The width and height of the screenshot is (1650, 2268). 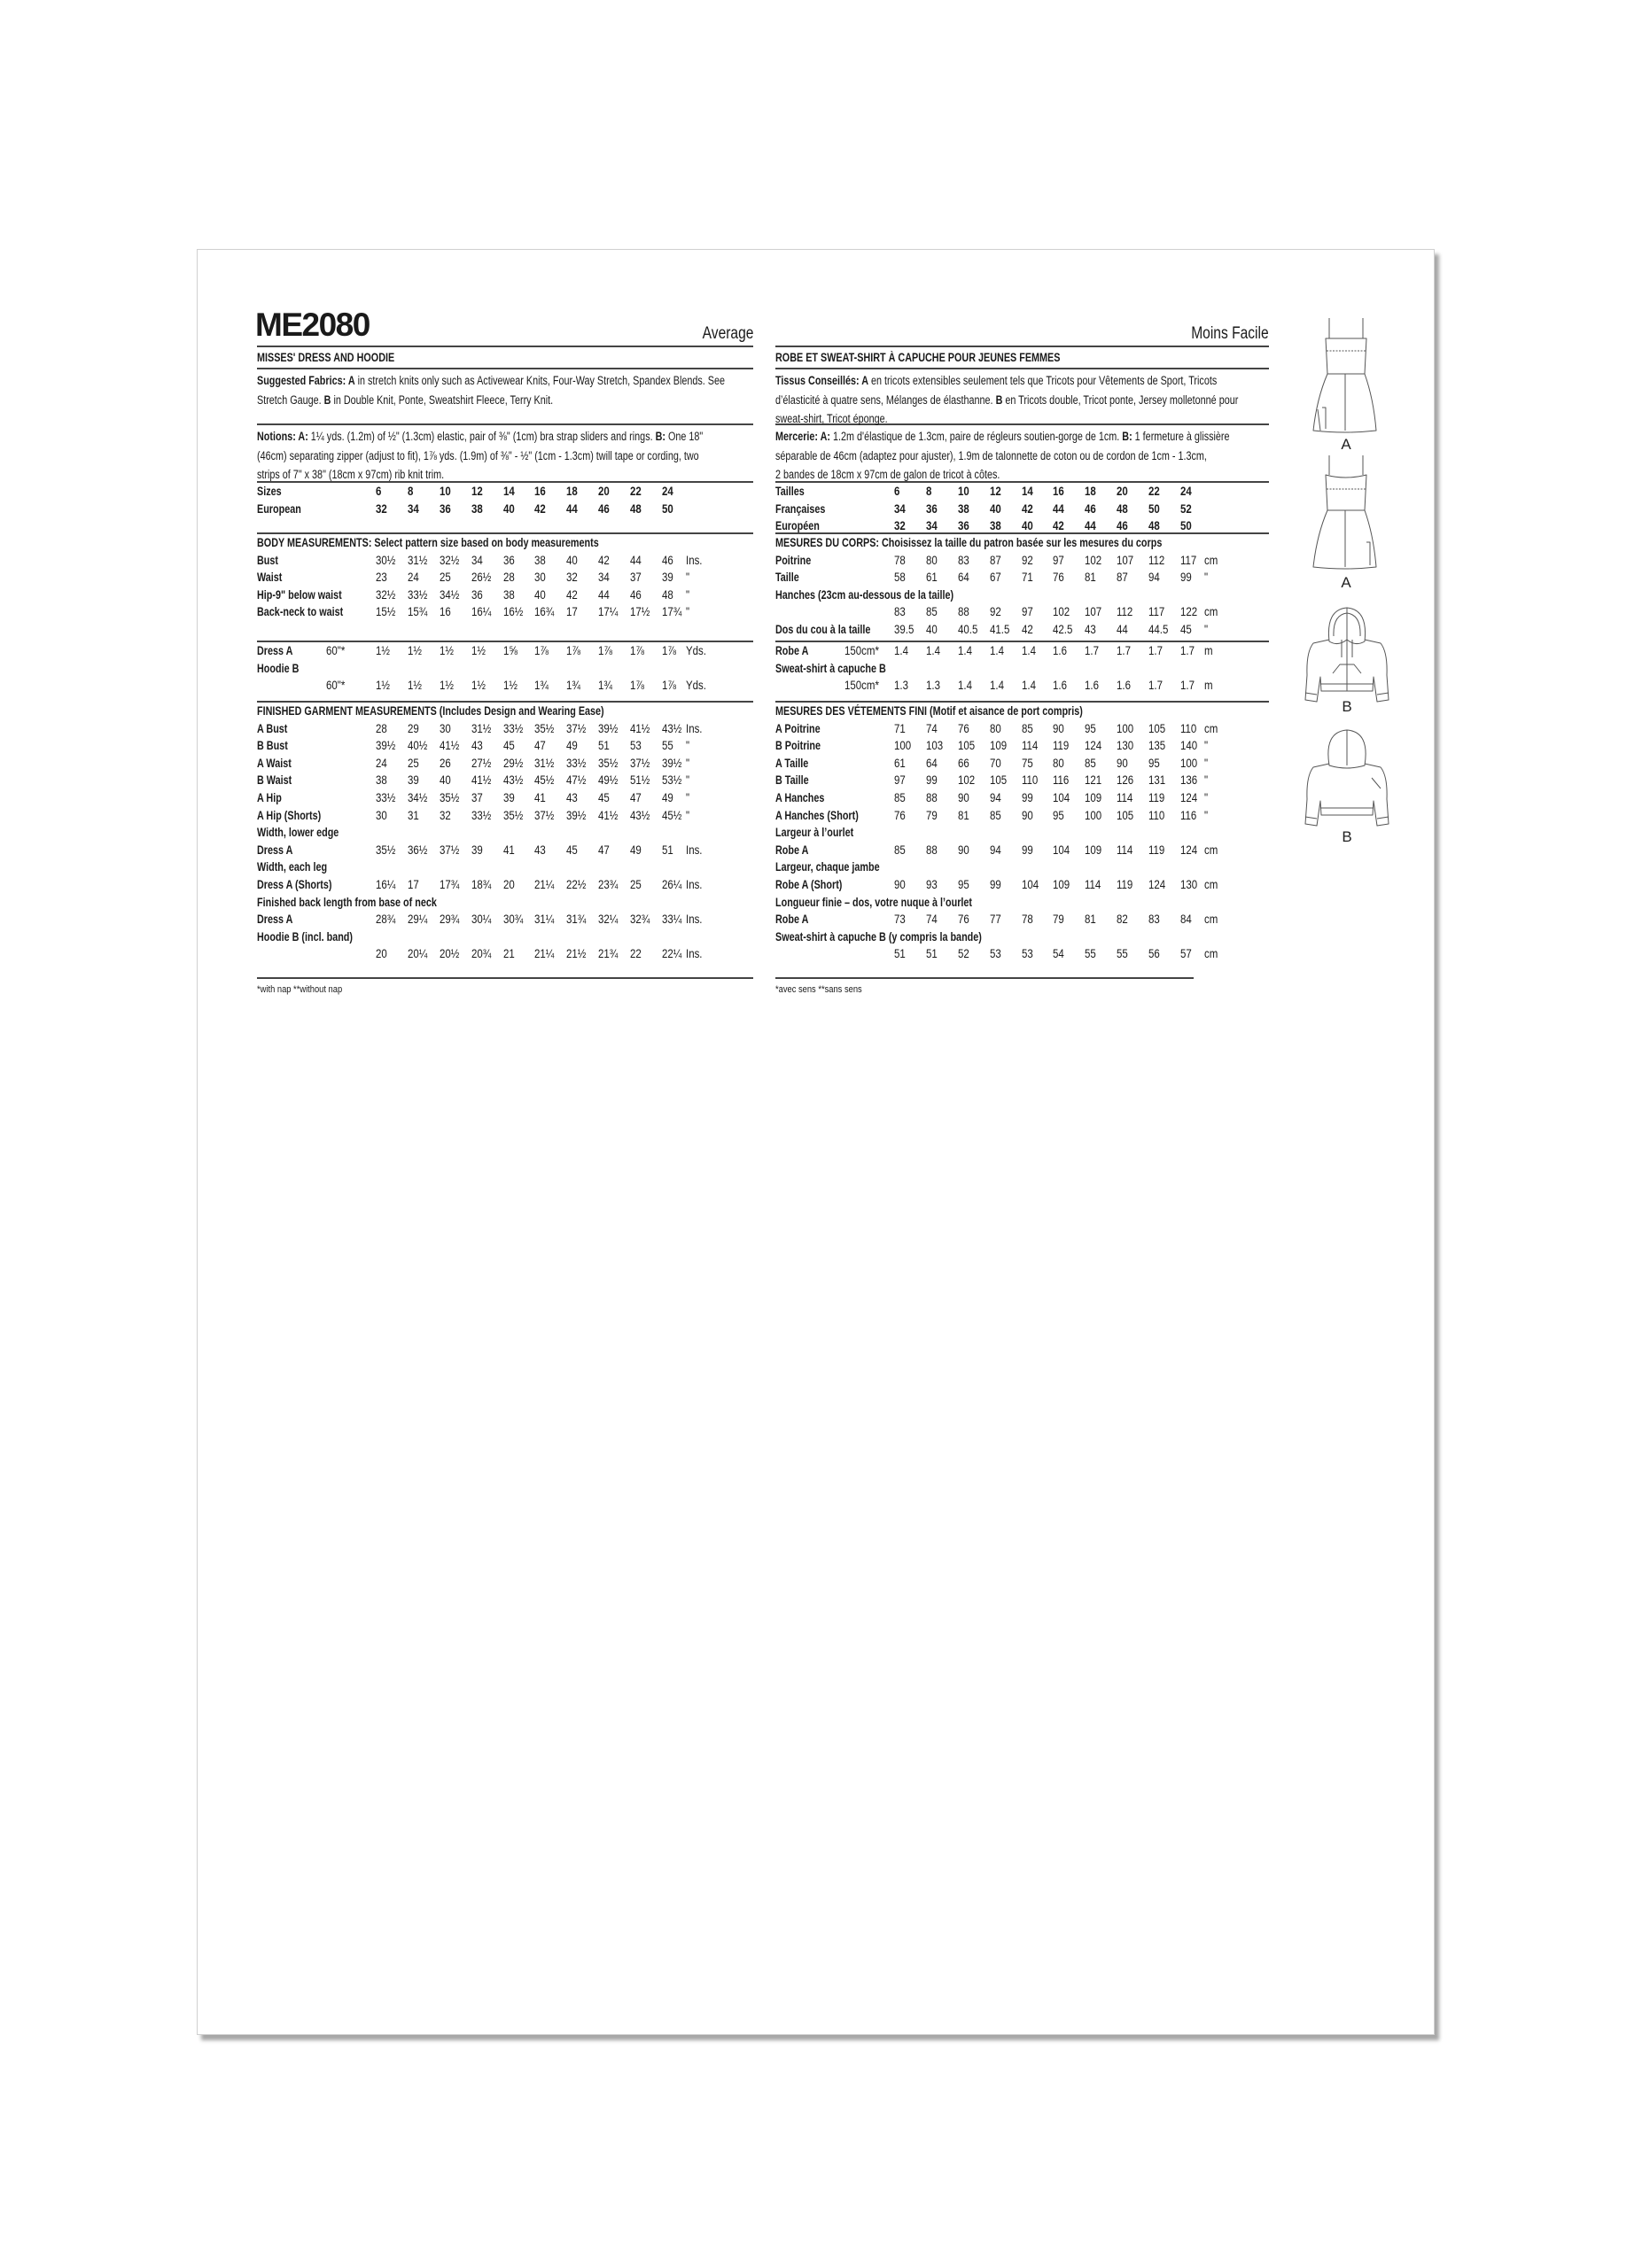 What do you see at coordinates (636, 954) in the screenshot?
I see `cell-value: 22` at bounding box center [636, 954].